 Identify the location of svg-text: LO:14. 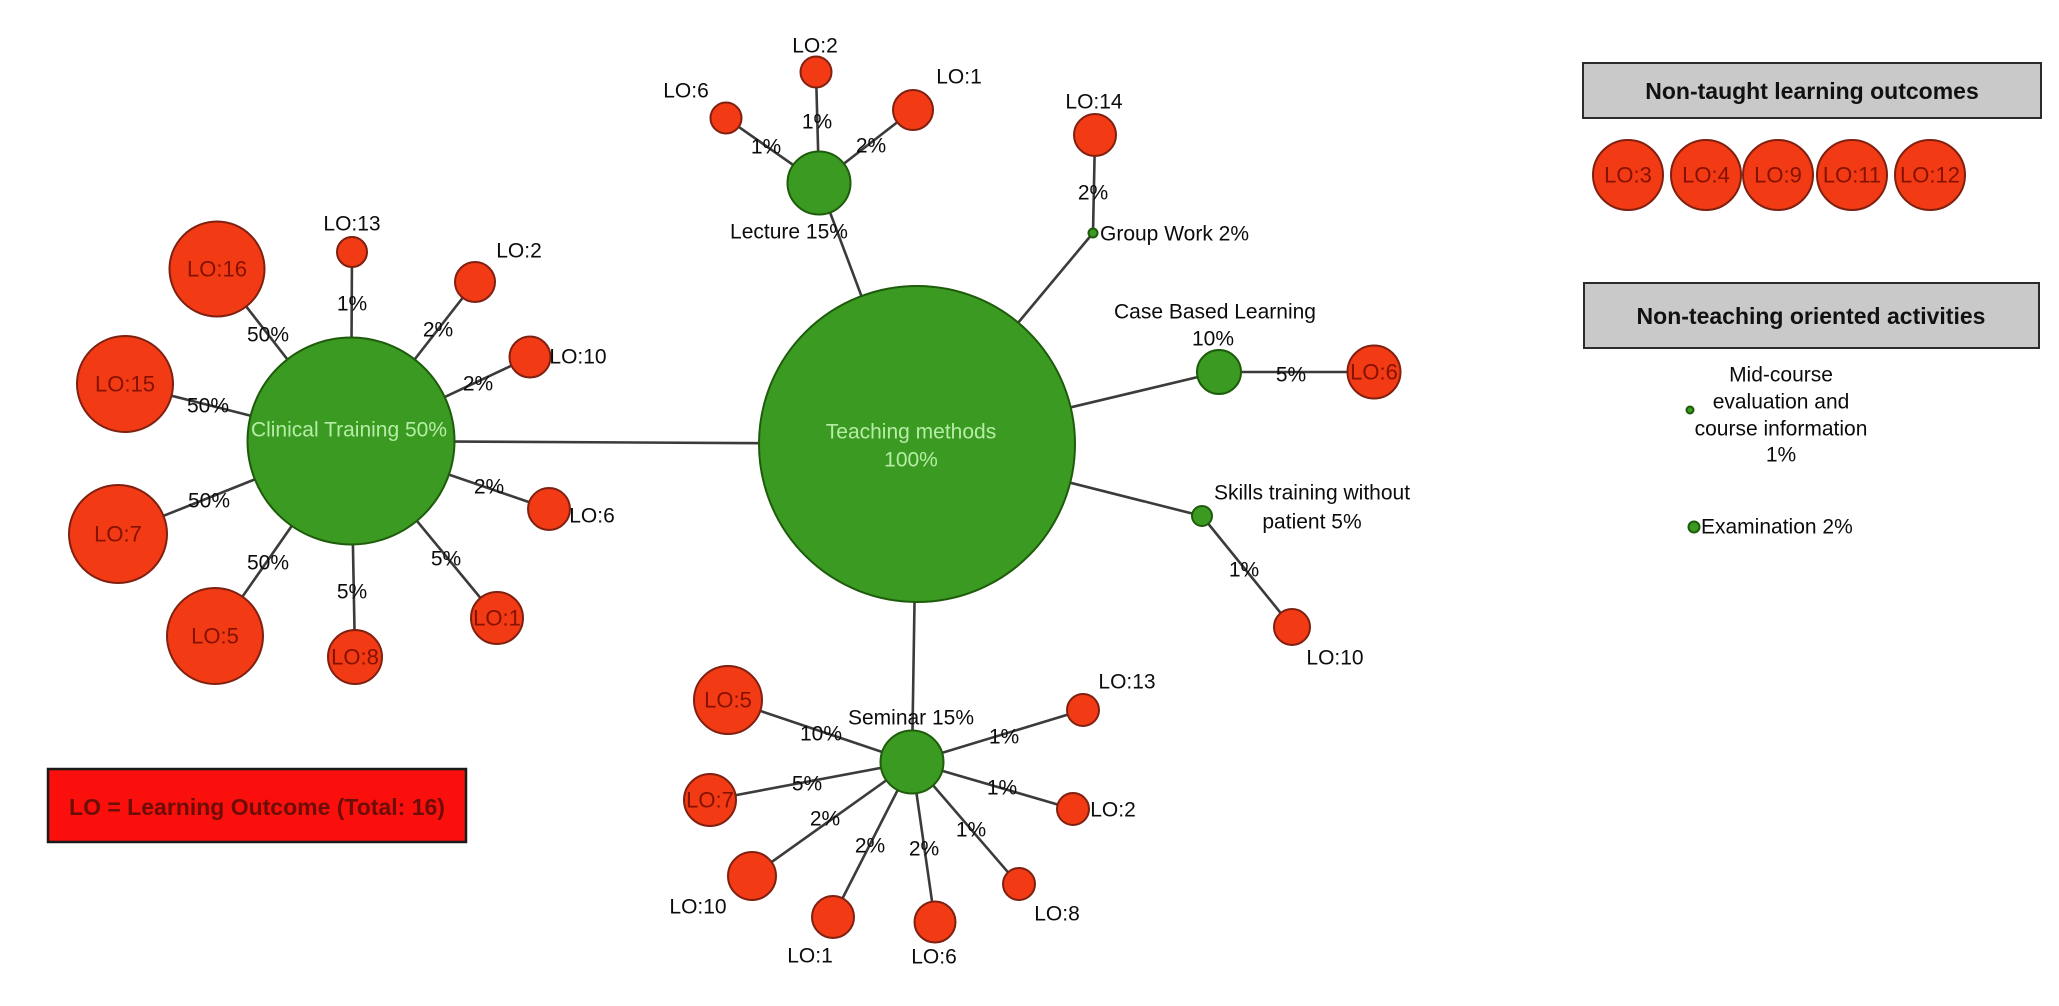
(1094, 101).